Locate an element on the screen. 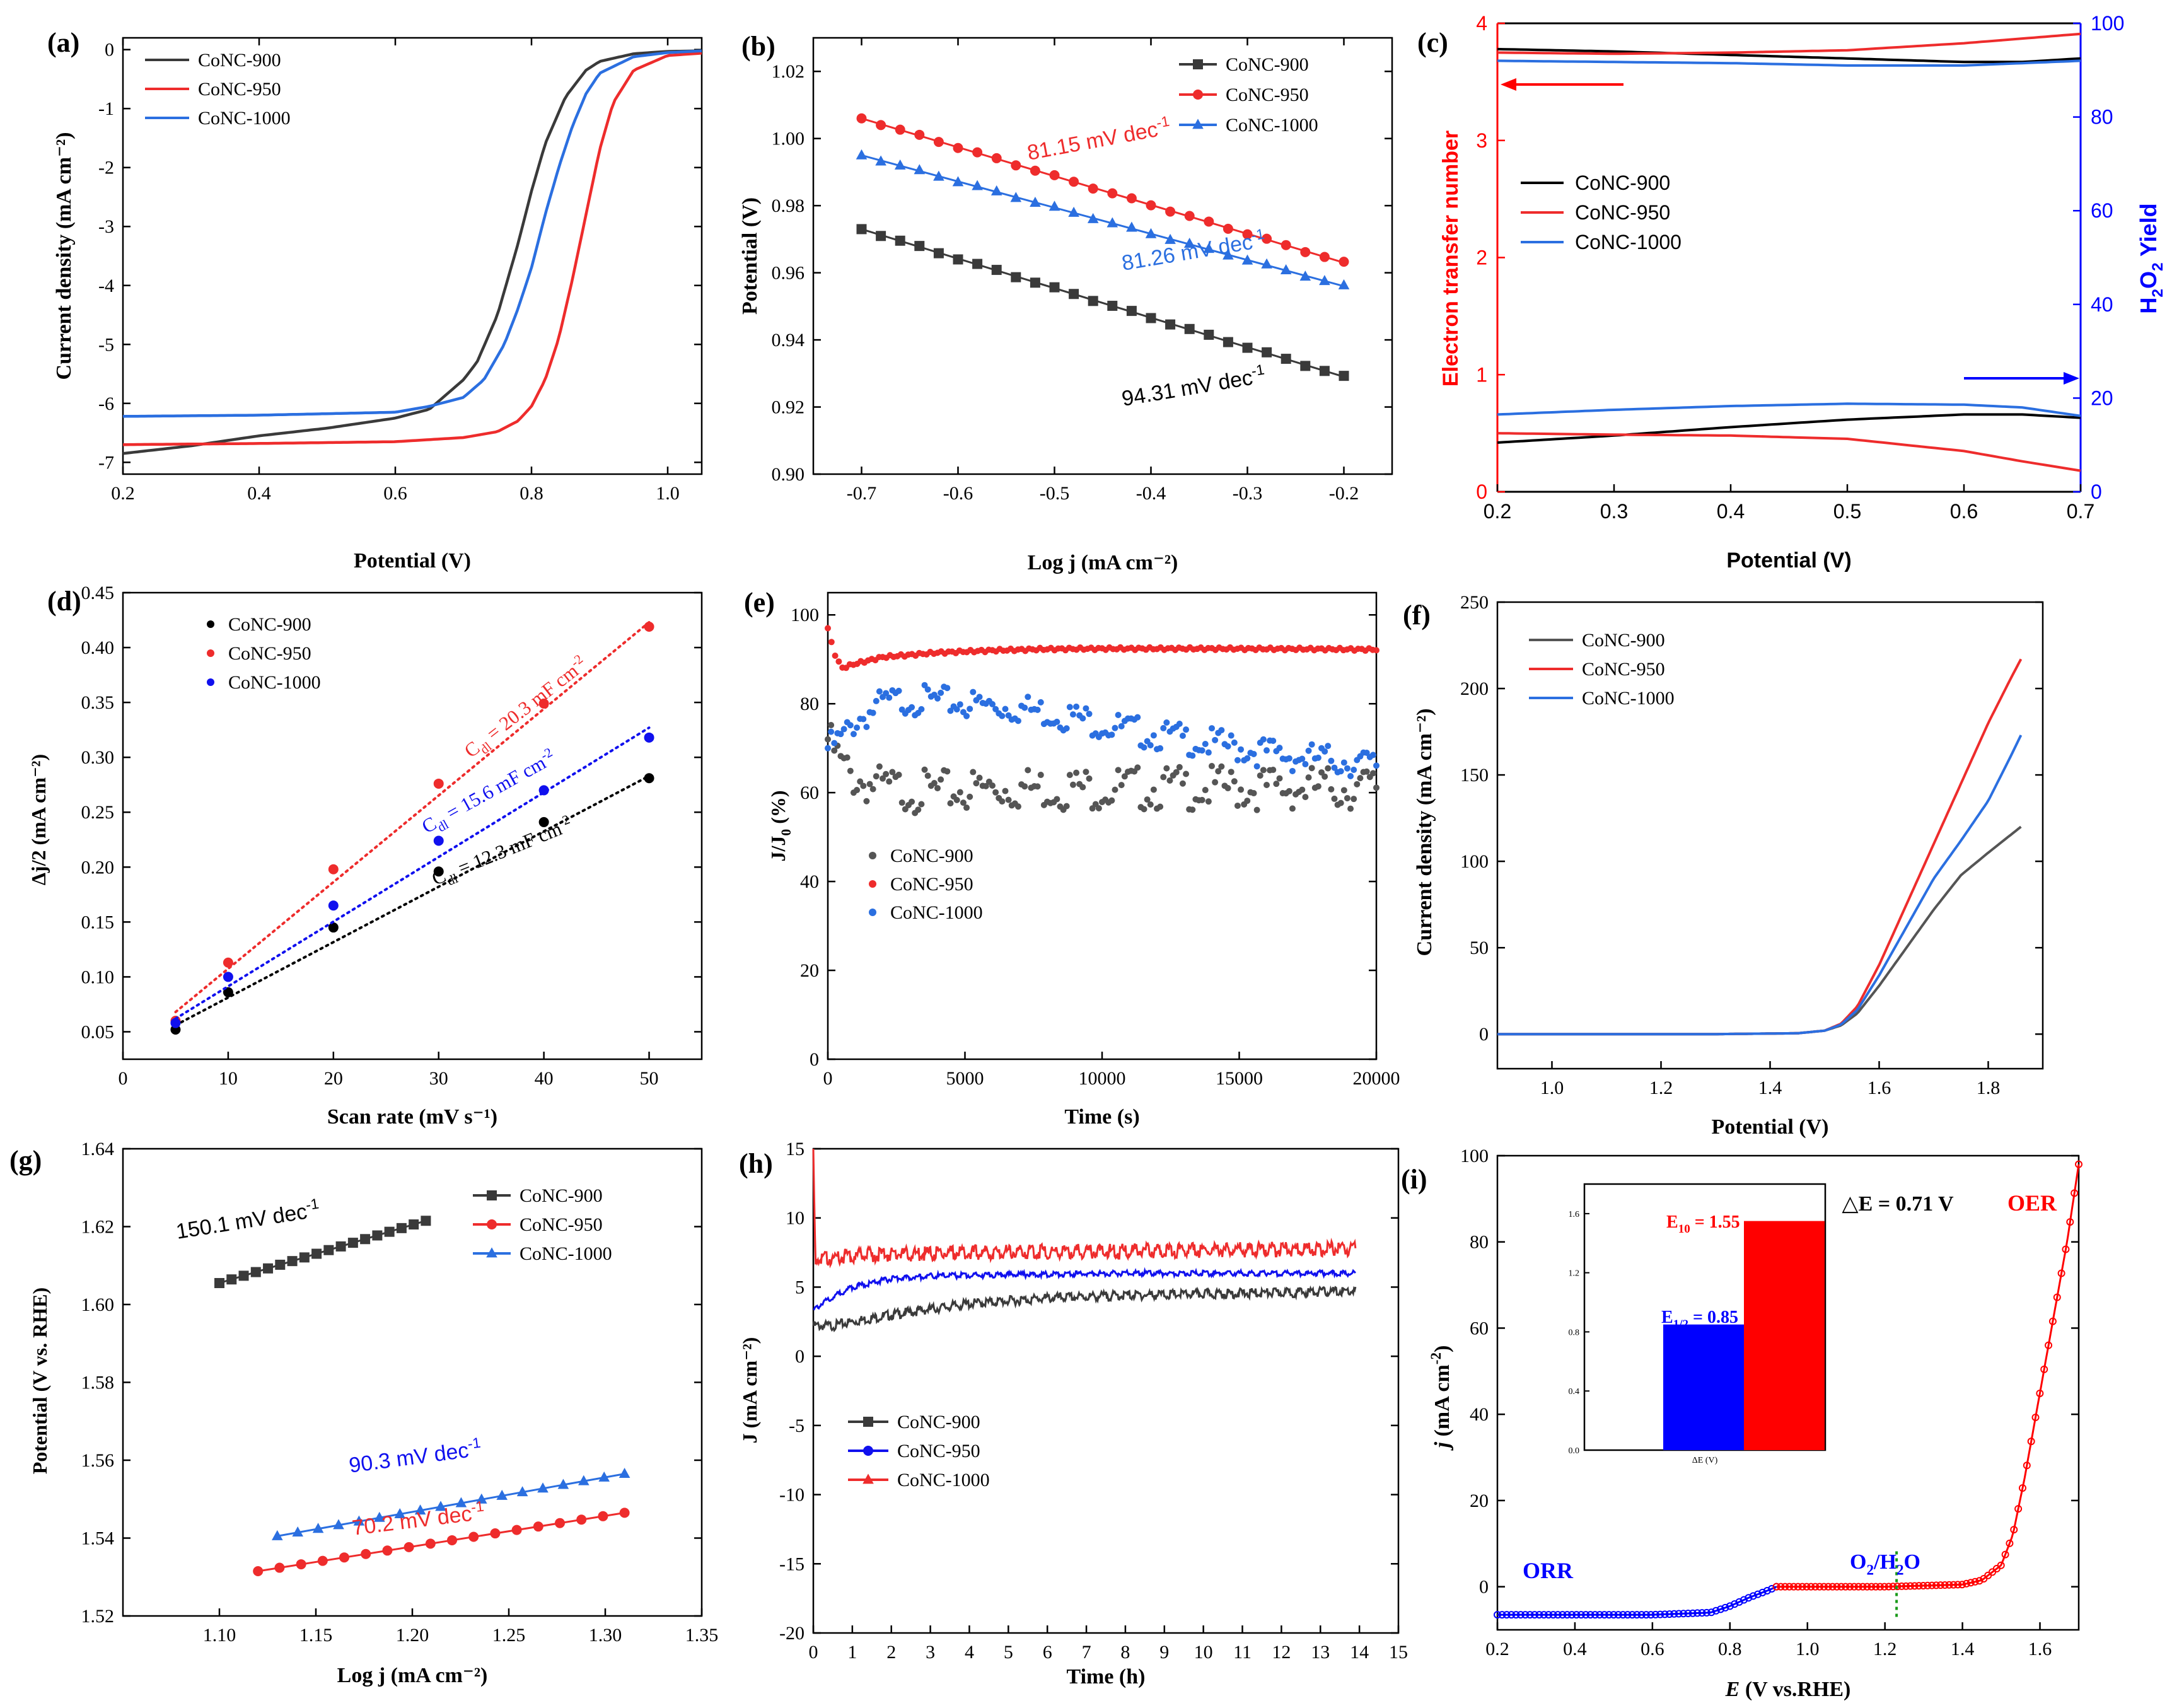 This screenshot has width=2184, height=1708. y2-axis-label: H2O2 Yield is located at coordinates (2150, 258).